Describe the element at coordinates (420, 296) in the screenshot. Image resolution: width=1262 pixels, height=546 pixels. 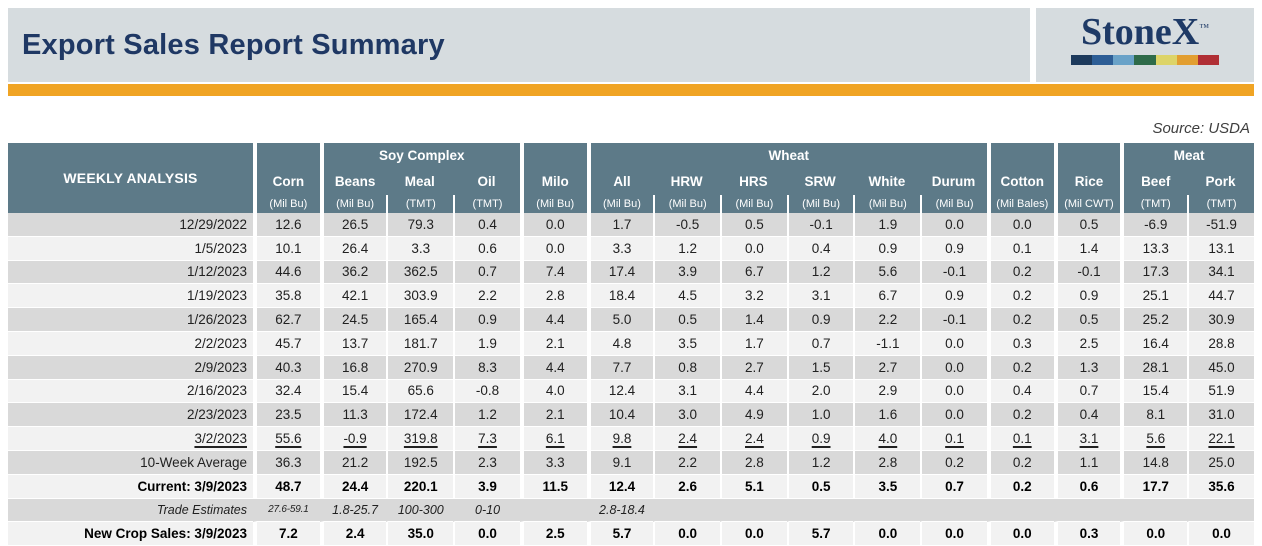
I see `cell: 303.9` at that location.